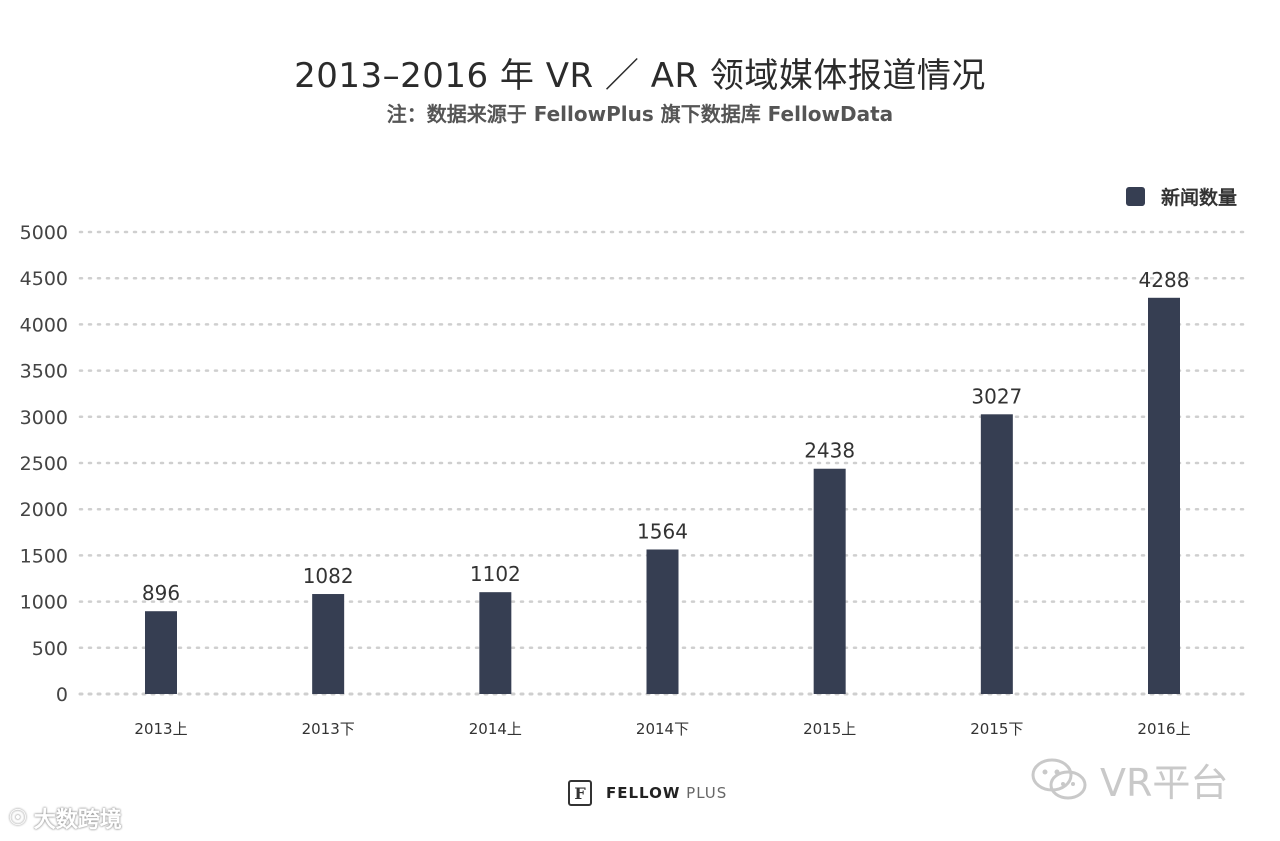  Describe the element at coordinates (328, 729) in the screenshot. I see `x-tick-label: 2013下` at that location.